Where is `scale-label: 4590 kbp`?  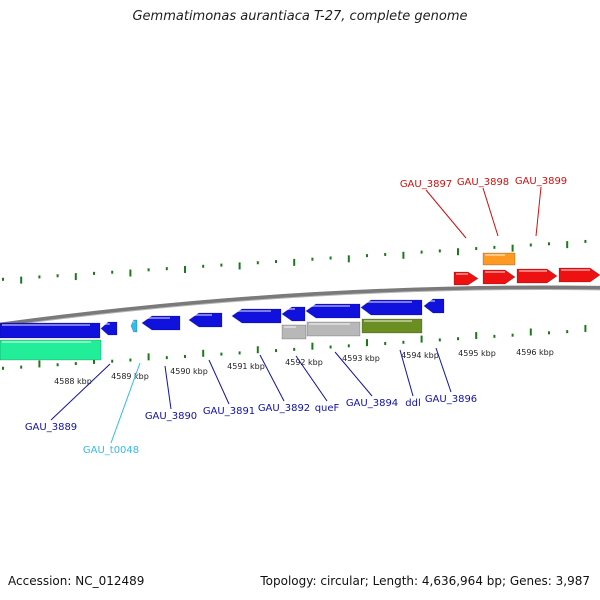
scale-label: 4590 kbp is located at coordinates (189, 371).